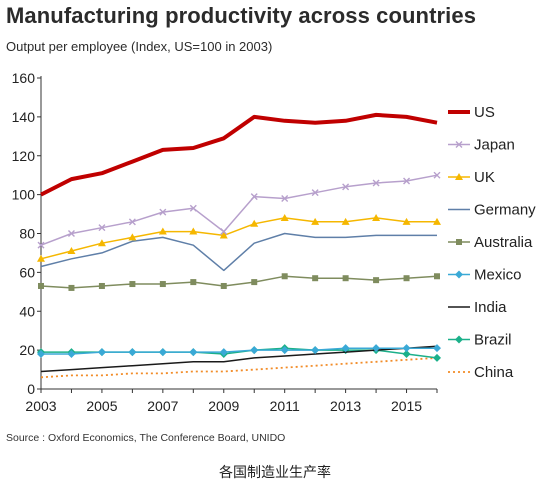 The image size is (550, 491). Describe the element at coordinates (24, 117) in the screenshot. I see `y-tick-label: 140` at that location.